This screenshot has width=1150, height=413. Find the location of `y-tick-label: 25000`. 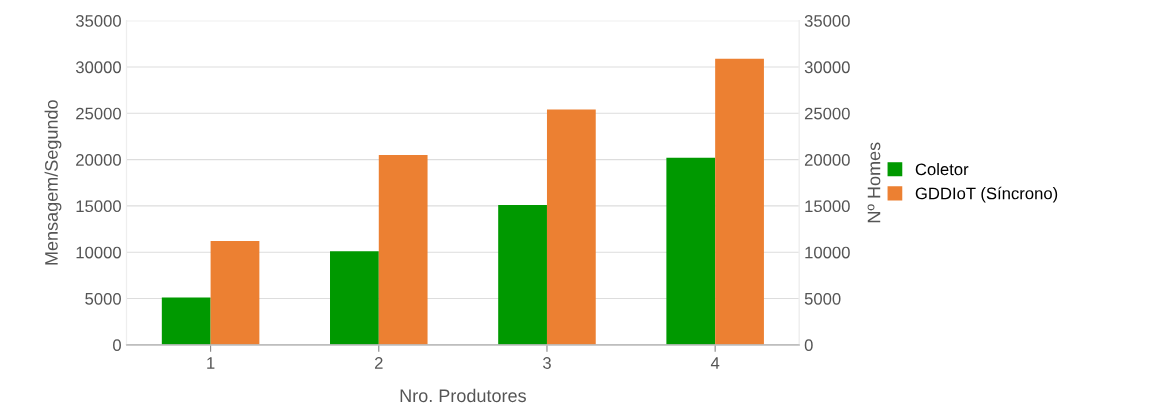

y-tick-label: 25000 is located at coordinates (98, 113).